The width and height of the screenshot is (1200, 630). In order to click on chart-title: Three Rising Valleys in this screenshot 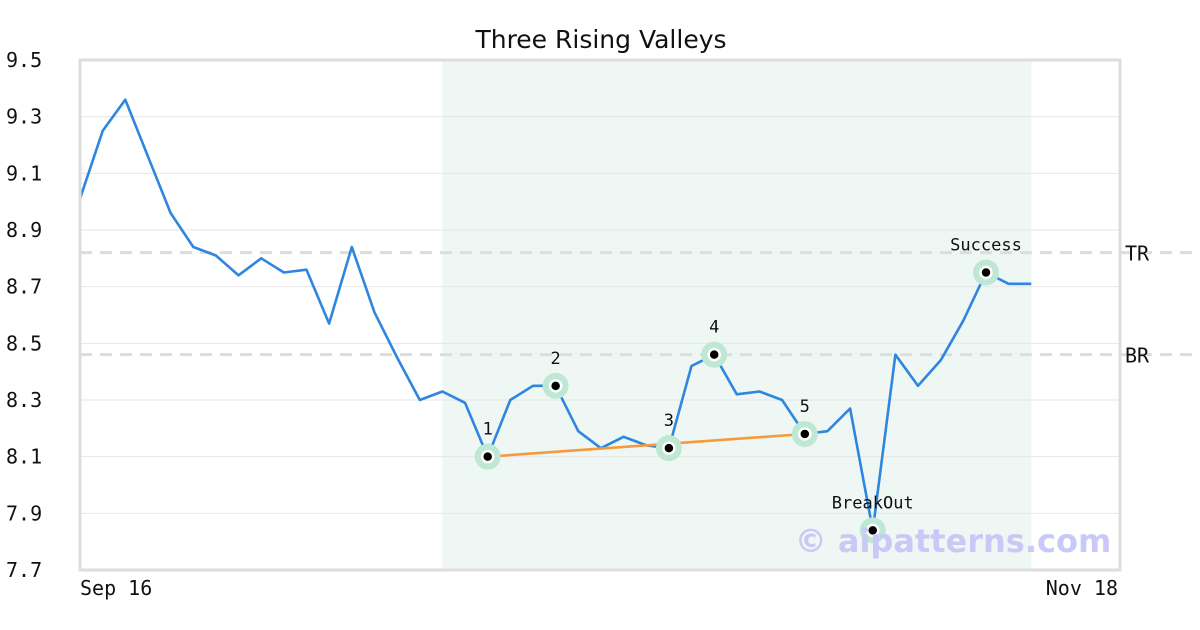, I will do `click(600, 39)`.